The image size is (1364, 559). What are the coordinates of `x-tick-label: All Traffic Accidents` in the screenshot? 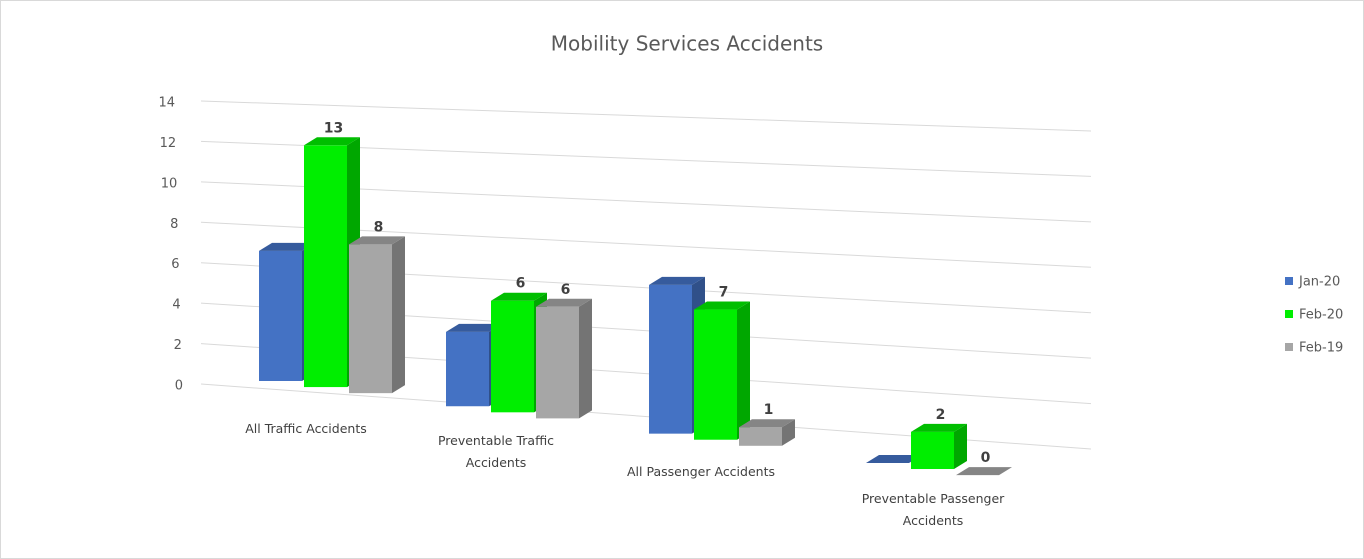 It's located at (306, 428).